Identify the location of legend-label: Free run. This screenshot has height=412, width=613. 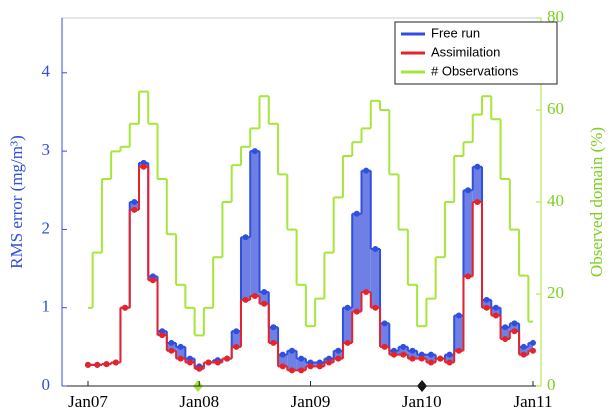
(455, 32).